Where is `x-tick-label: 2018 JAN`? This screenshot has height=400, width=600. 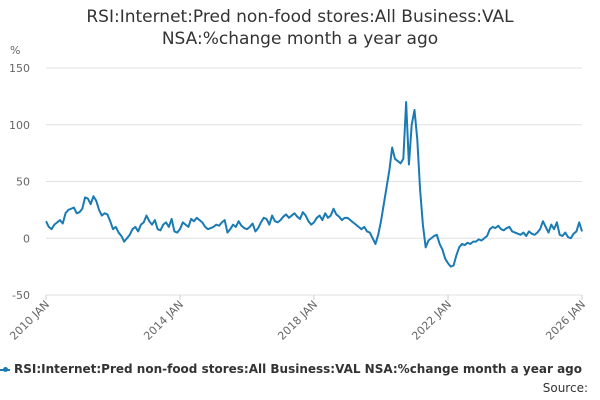 x-tick-label: 2018 JAN is located at coordinates (297, 320).